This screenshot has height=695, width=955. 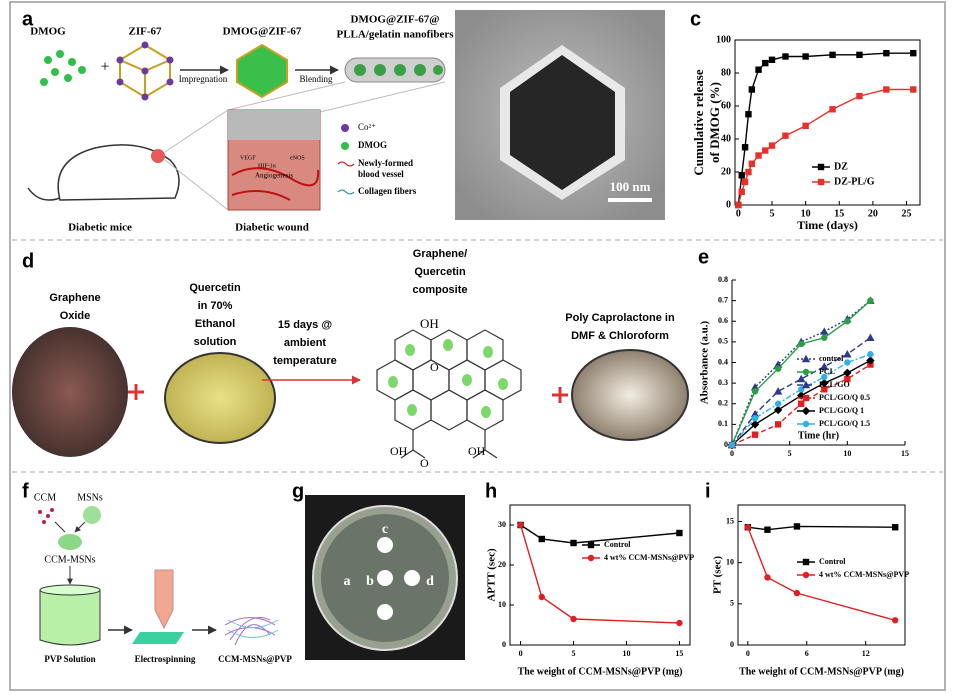 What do you see at coordinates (600, 671) in the screenshot?
I see `x-axis-label: The weight of CCM-MSNs@PVP (mg)` at bounding box center [600, 671].